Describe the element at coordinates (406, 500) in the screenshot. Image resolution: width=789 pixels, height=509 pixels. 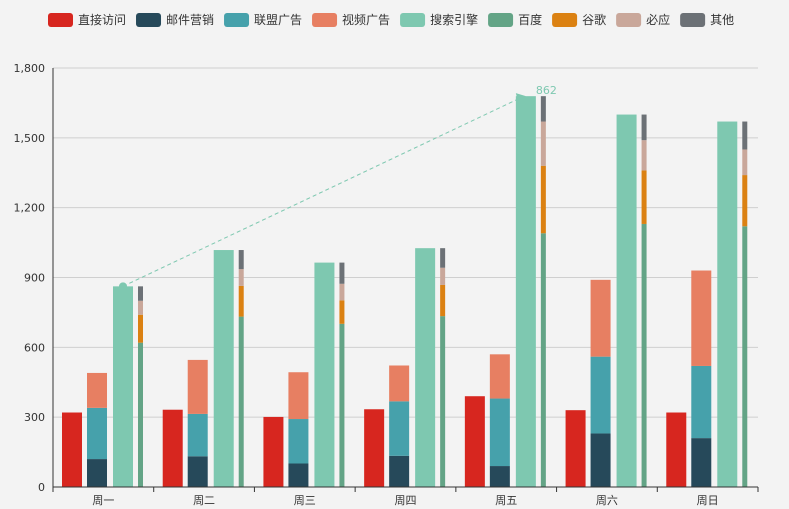
I see `x-tick-label: 周四` at that location.